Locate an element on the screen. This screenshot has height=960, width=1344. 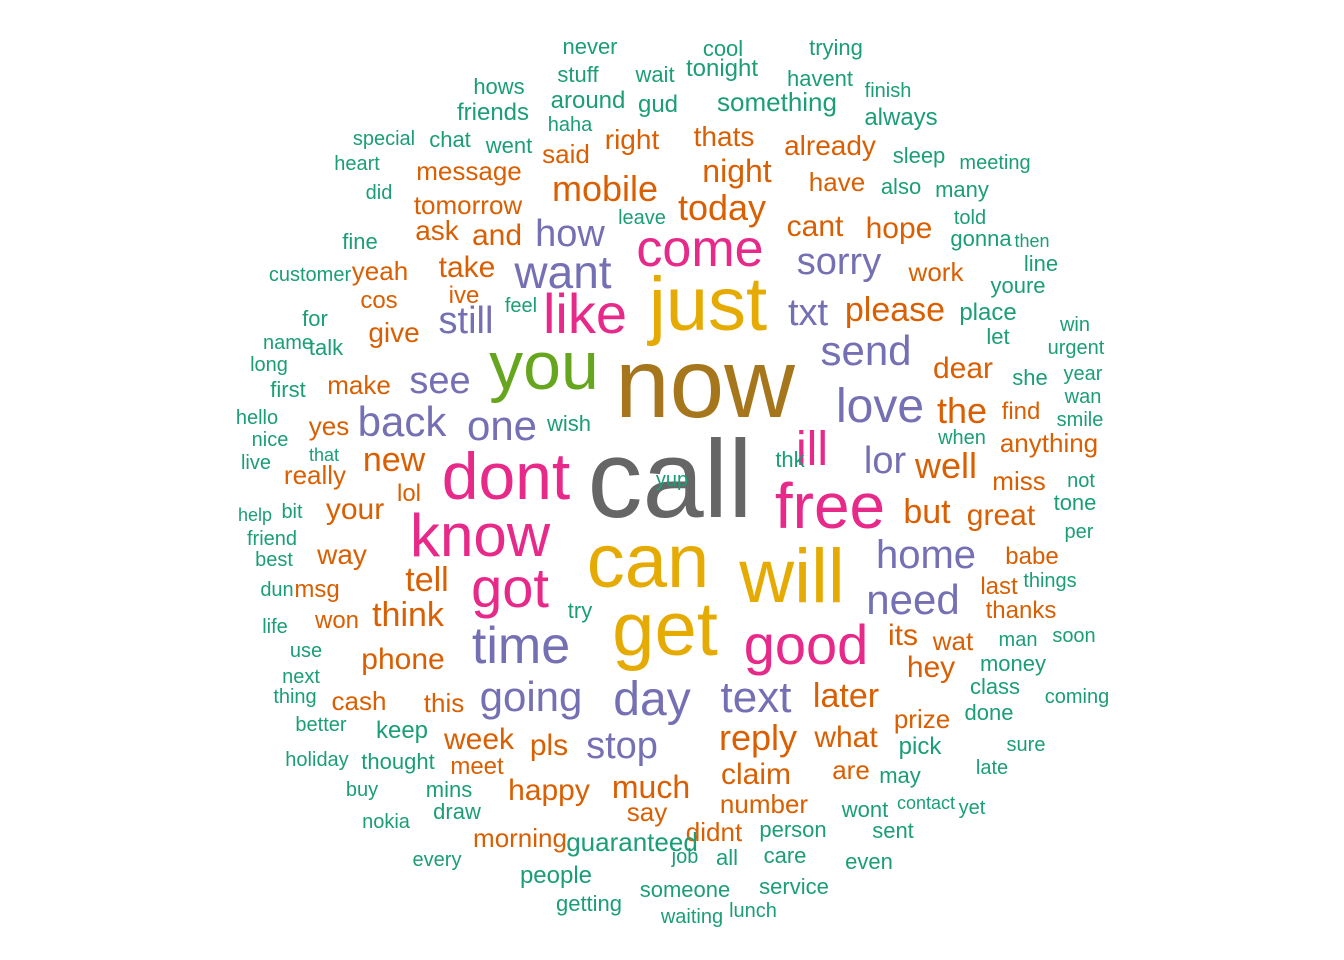
word-thing: thing is located at coordinates (295, 697).